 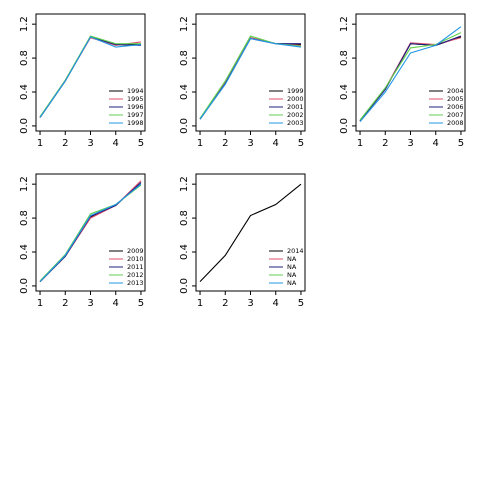 I want to click on legend-label: 2007, so click(x=455, y=115).